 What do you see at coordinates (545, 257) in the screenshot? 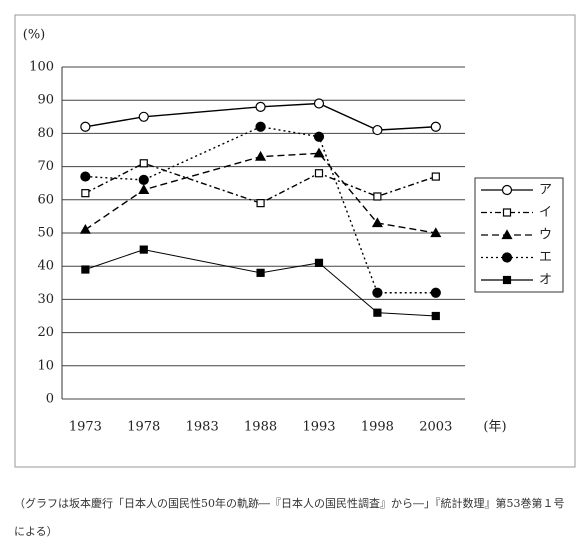
I see `legend-label: エ` at bounding box center [545, 257].